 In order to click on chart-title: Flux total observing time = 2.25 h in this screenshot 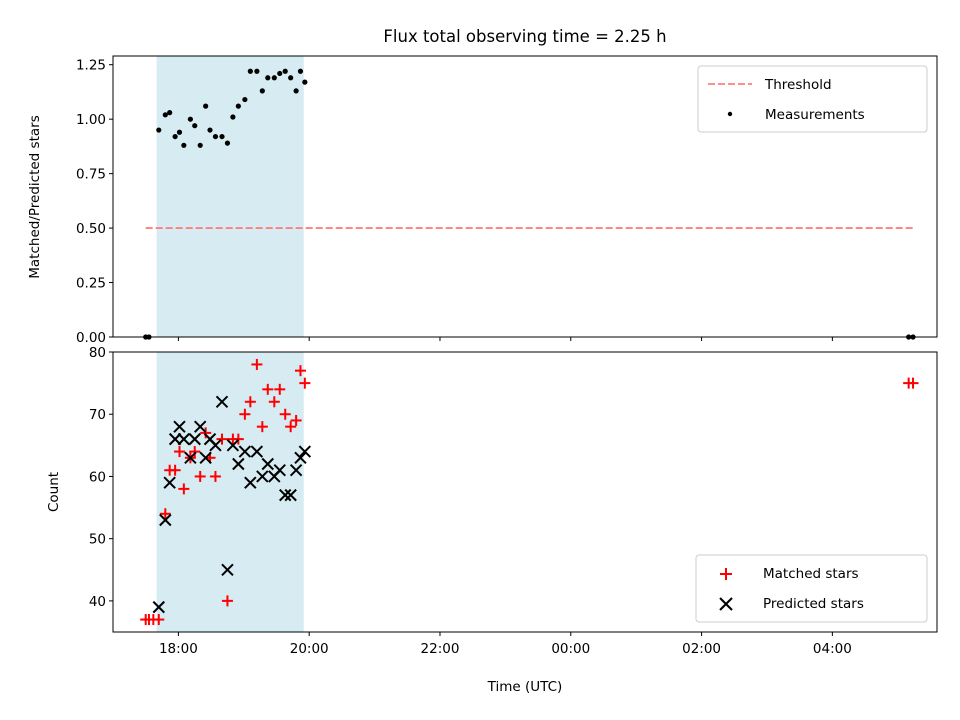, I will do `click(524, 36)`.